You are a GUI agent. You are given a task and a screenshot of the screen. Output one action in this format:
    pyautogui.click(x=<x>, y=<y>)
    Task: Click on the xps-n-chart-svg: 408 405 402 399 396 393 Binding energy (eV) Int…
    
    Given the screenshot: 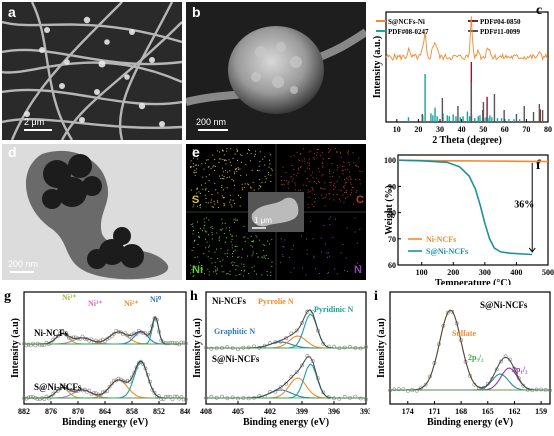 What is the action you would take?
    pyautogui.click(x=280, y=358)
    